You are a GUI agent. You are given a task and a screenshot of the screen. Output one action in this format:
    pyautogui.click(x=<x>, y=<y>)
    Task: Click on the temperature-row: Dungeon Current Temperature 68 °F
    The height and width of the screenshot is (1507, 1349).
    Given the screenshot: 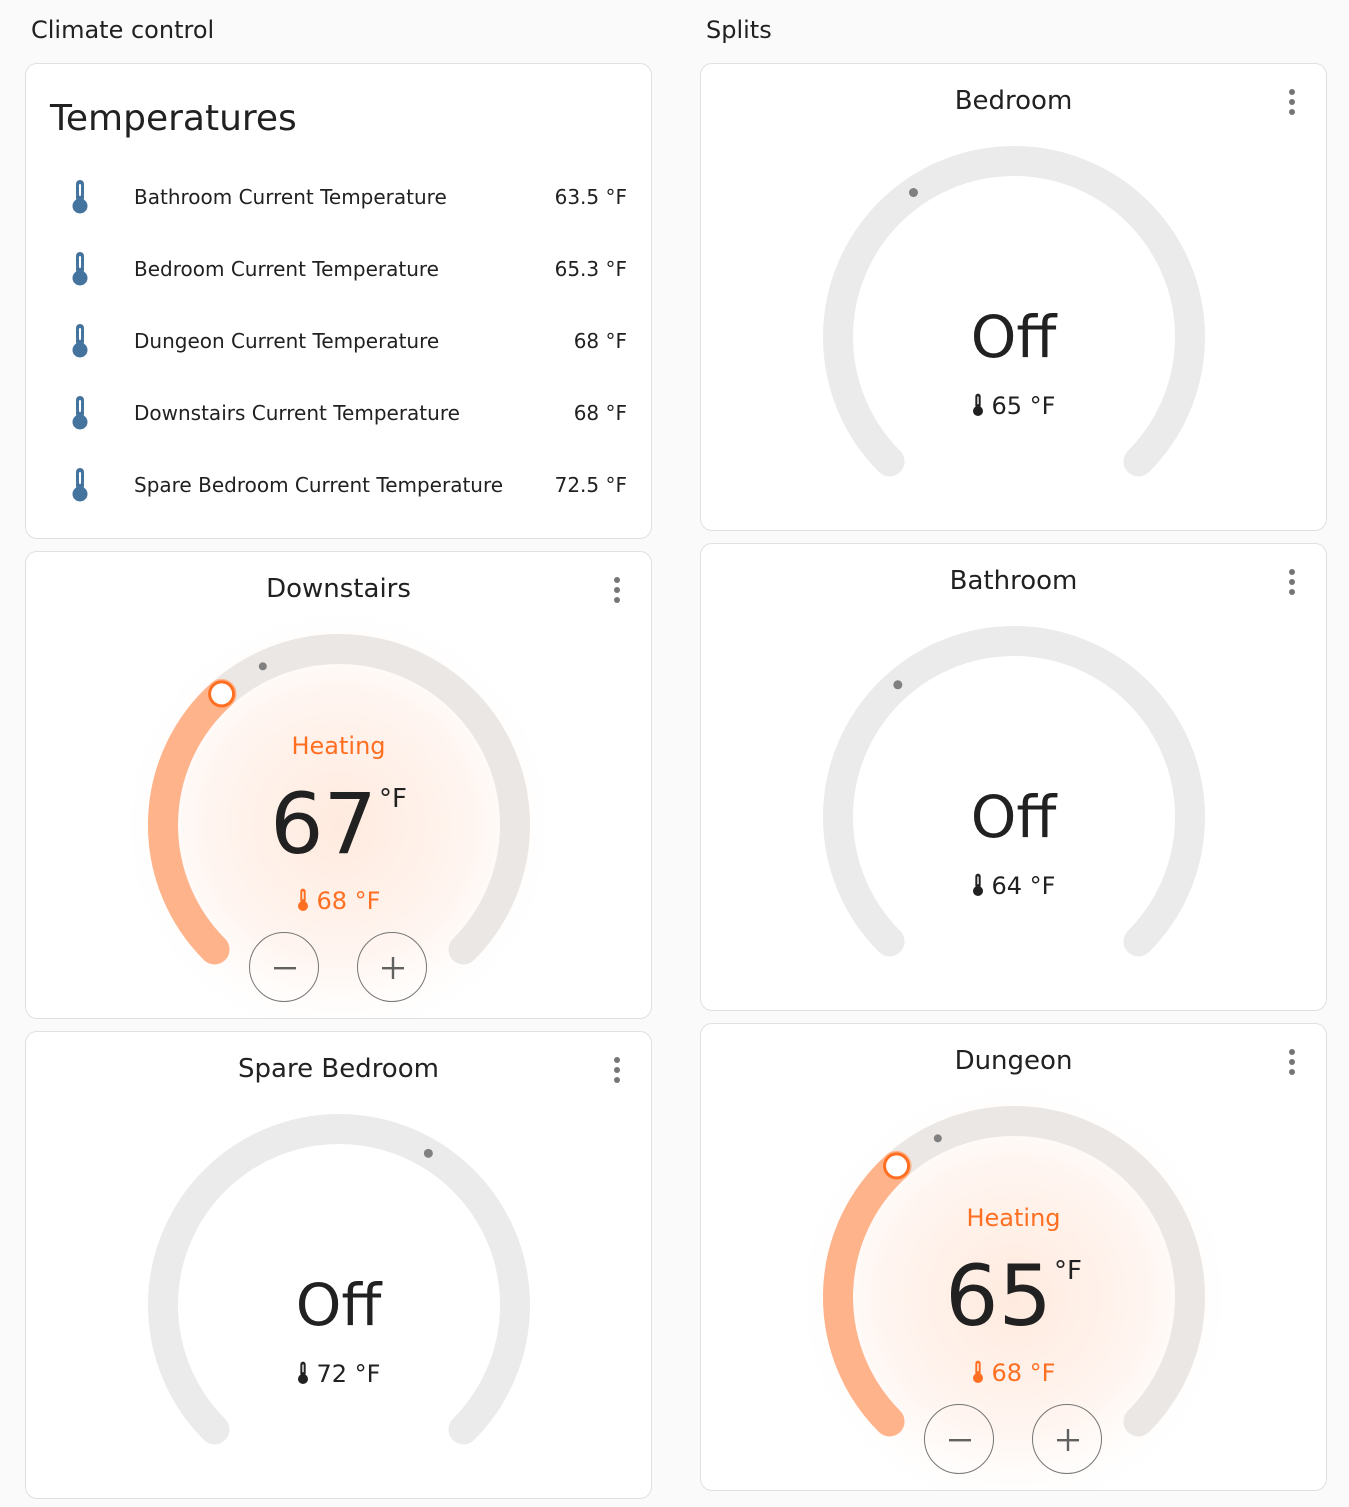 What is the action you would take?
    pyautogui.click(x=338, y=341)
    